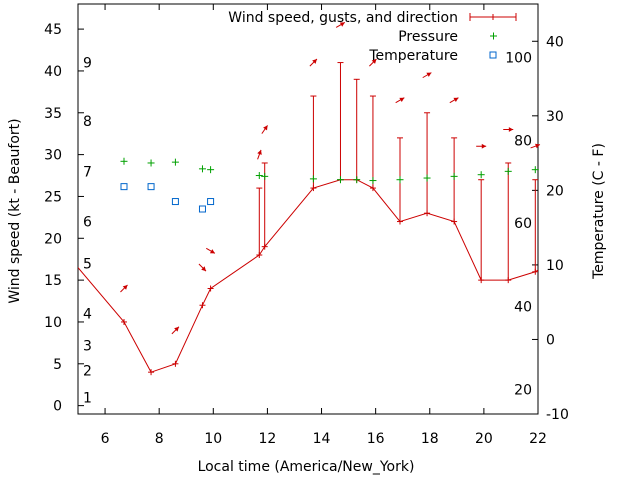 The image size is (640, 480). I want to click on y-left-tick-label: 40, so click(53, 72).